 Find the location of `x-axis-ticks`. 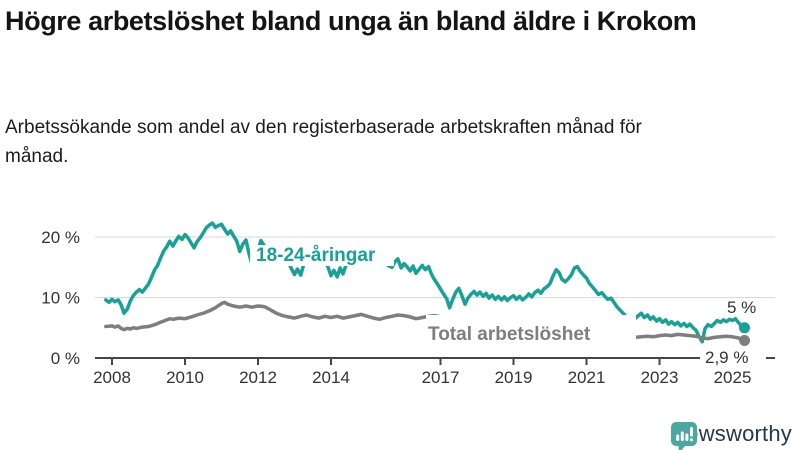

x-axis-ticks is located at coordinates (422, 361).